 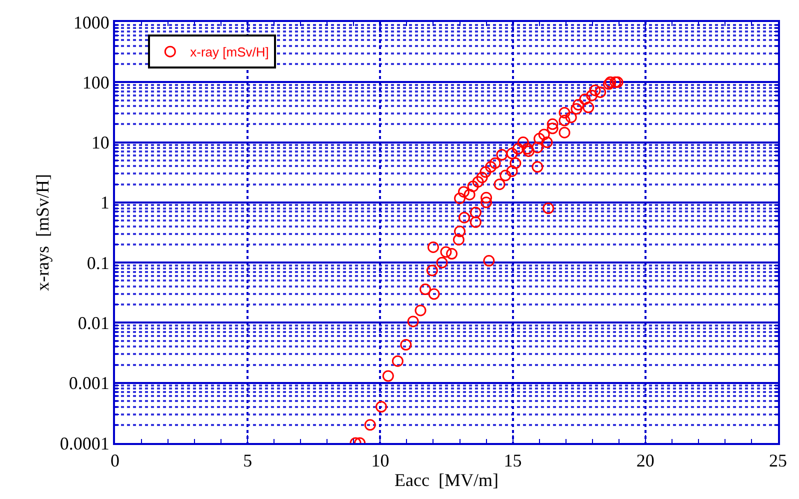 What do you see at coordinates (645, 460) in the screenshot?
I see `x-tick-label: 20` at bounding box center [645, 460].